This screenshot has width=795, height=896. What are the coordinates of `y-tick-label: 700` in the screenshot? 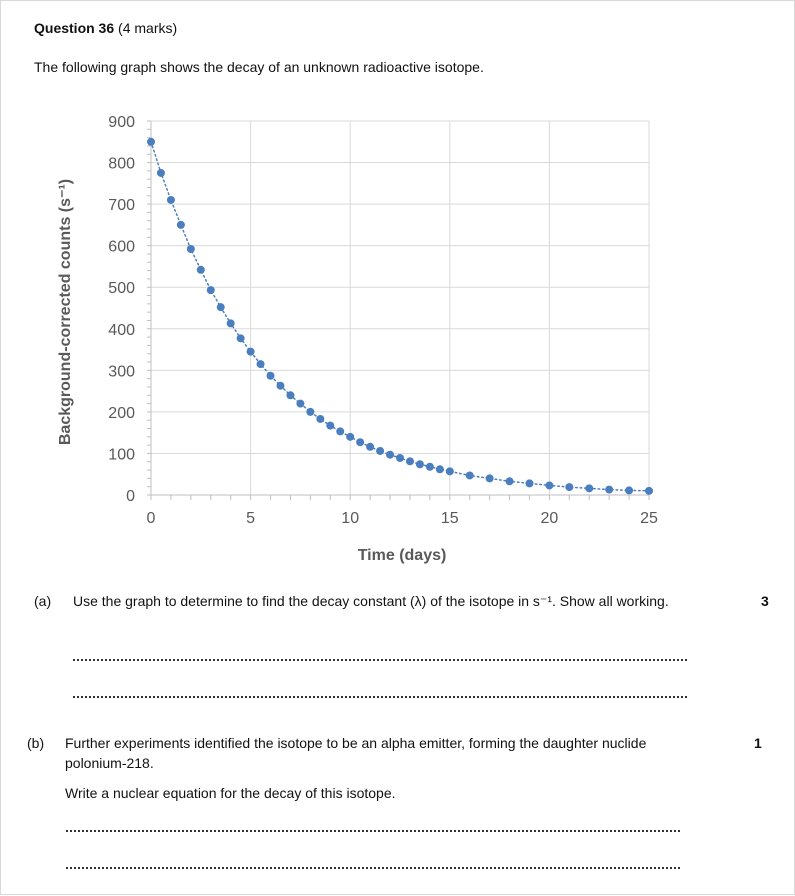 It's located at (121, 205).